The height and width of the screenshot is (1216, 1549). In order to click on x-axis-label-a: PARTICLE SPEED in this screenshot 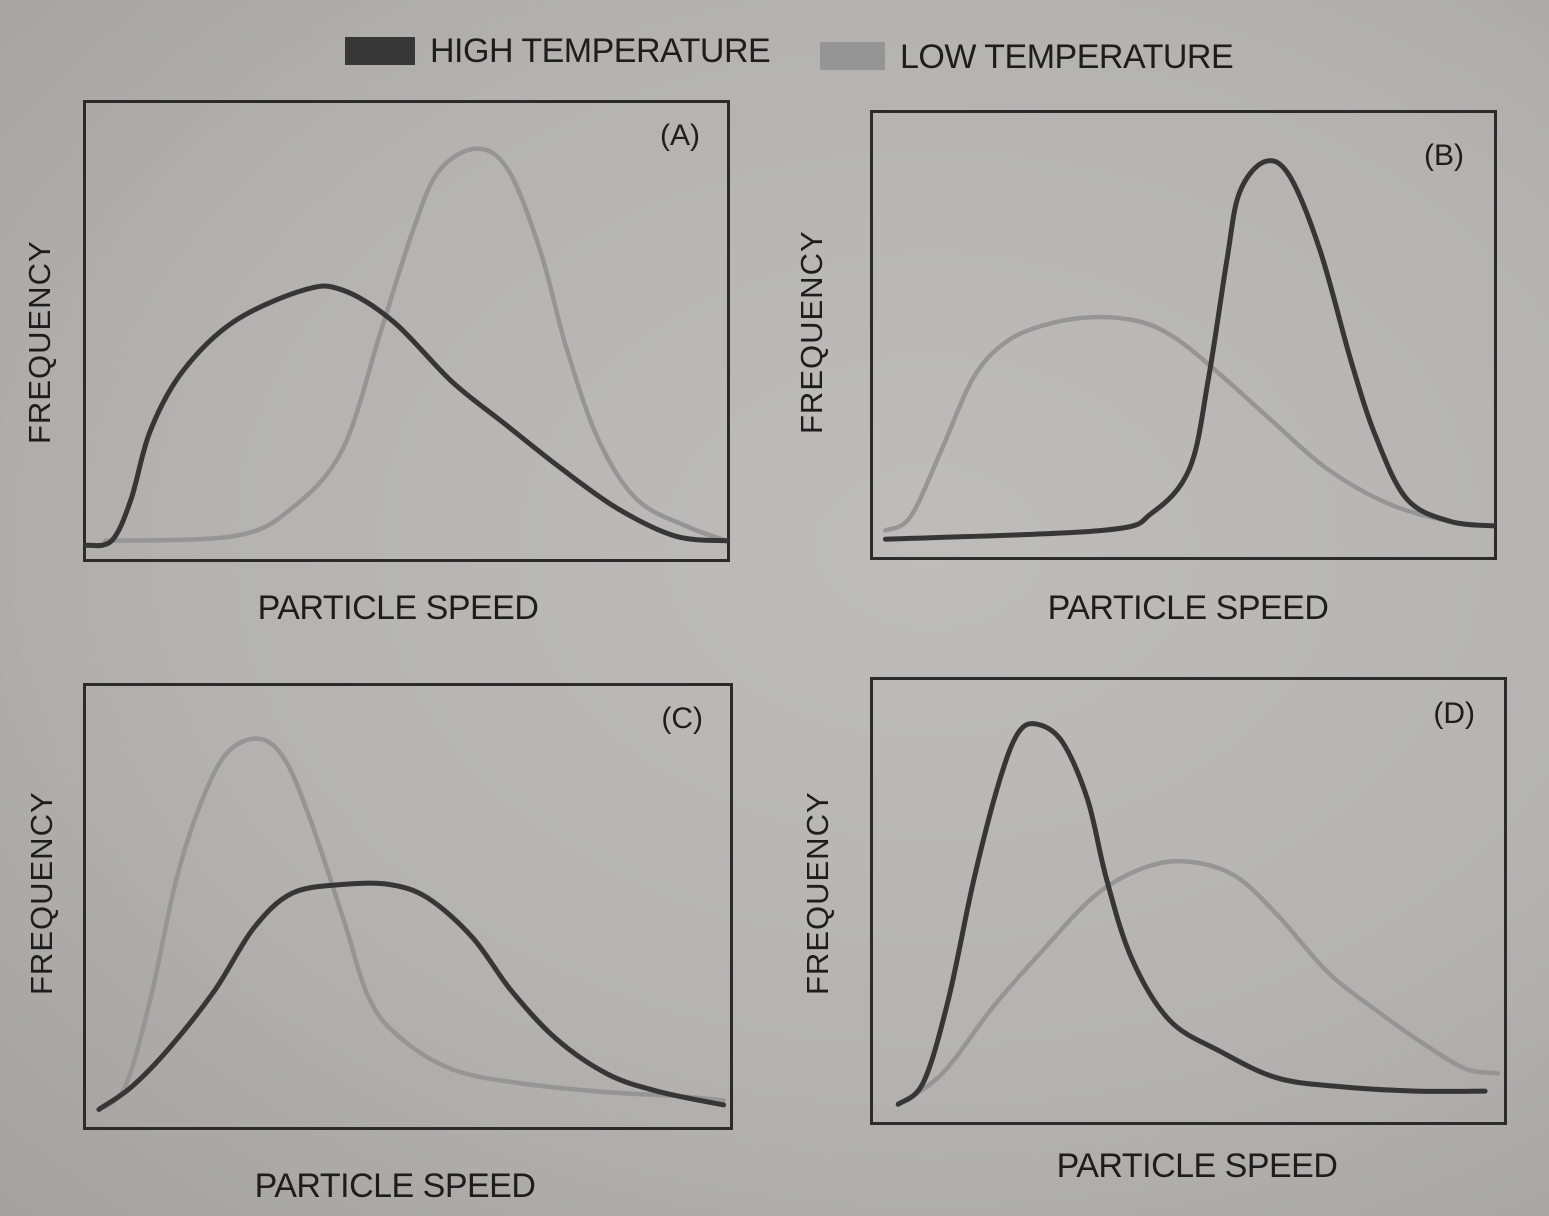, I will do `click(398, 608)`.